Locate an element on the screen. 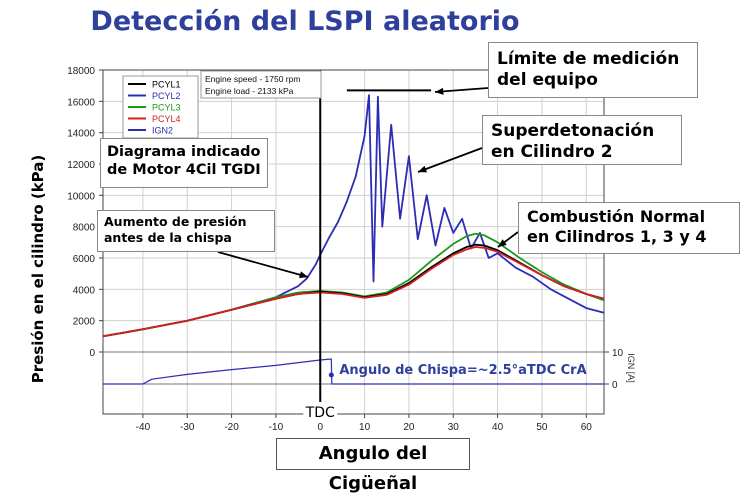 Image resolution: width=750 pixels, height=499 pixels. x-tick-label: 50 is located at coordinates (542, 427).